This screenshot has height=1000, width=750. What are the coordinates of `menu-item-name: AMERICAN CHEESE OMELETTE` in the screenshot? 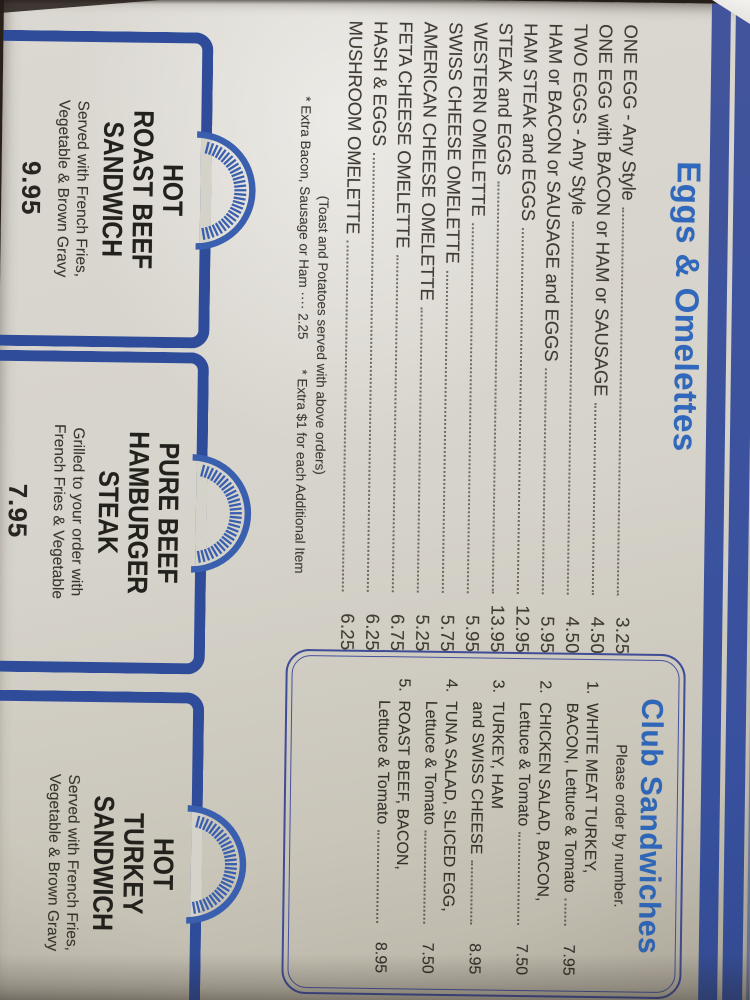 It's located at (429, 161).